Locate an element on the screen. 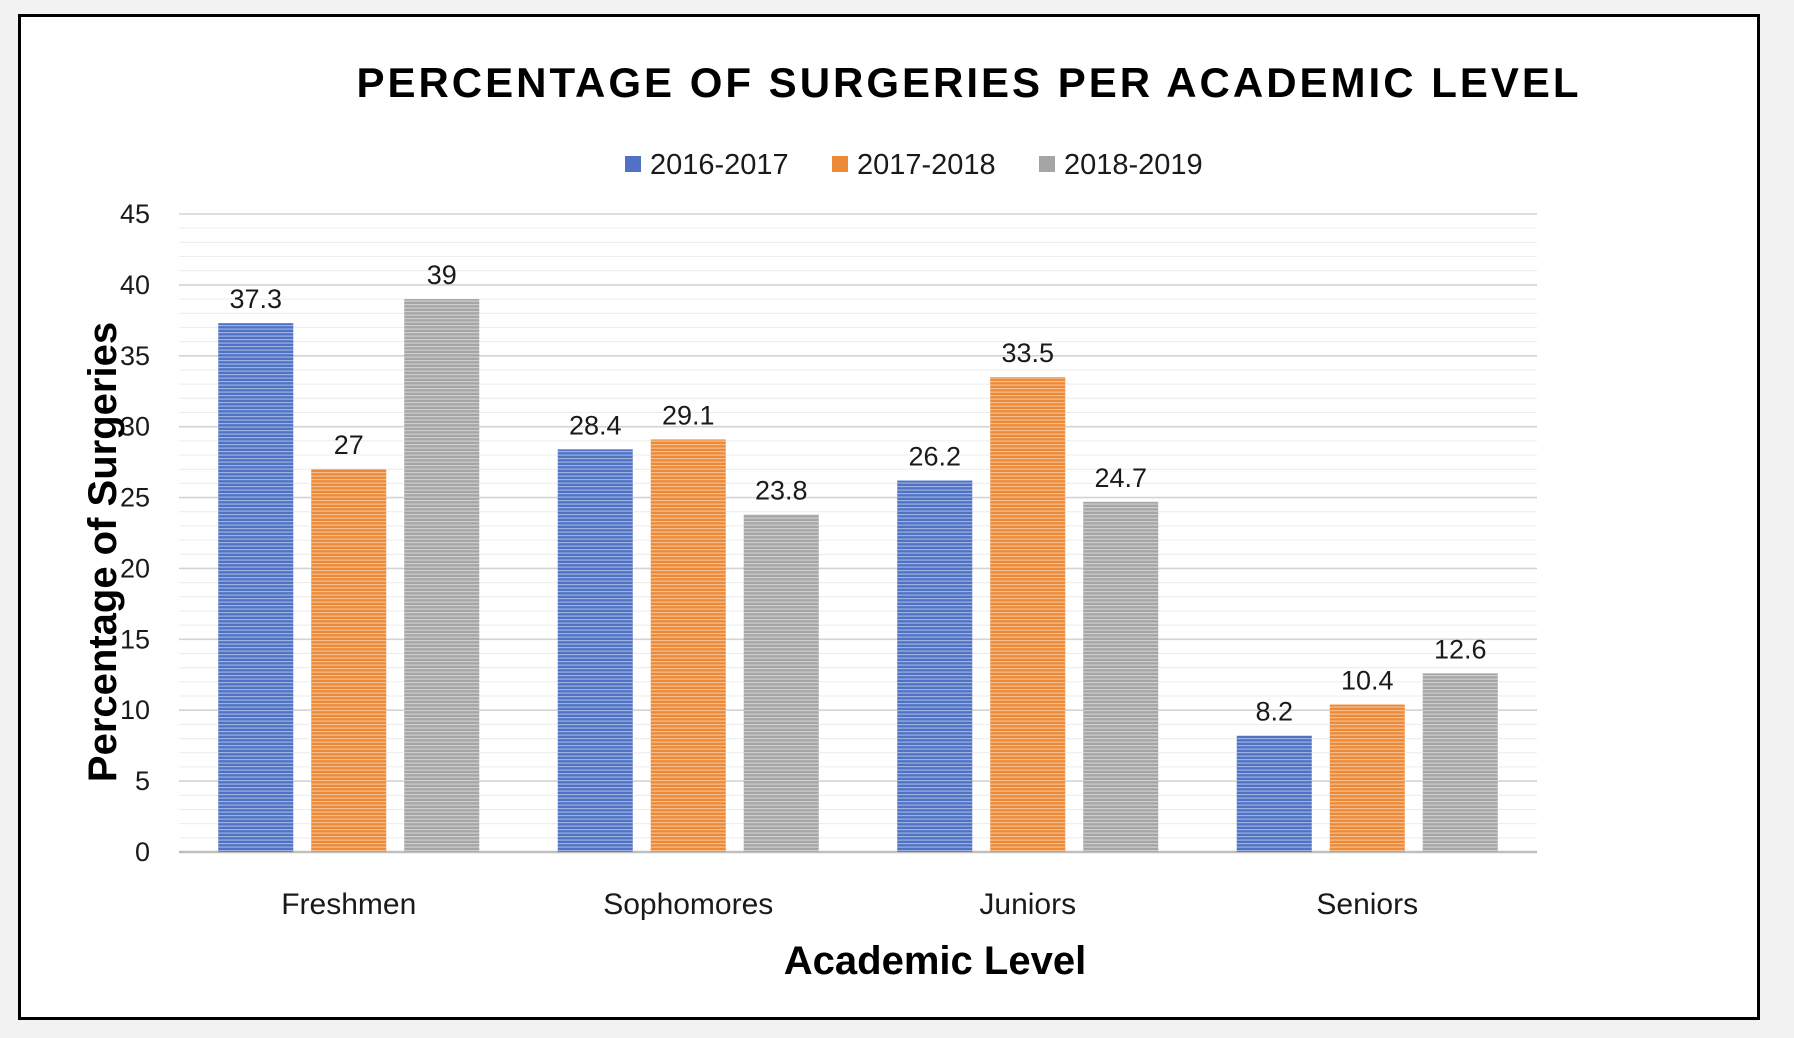  x-category-label: Sophomores is located at coordinates (688, 904).